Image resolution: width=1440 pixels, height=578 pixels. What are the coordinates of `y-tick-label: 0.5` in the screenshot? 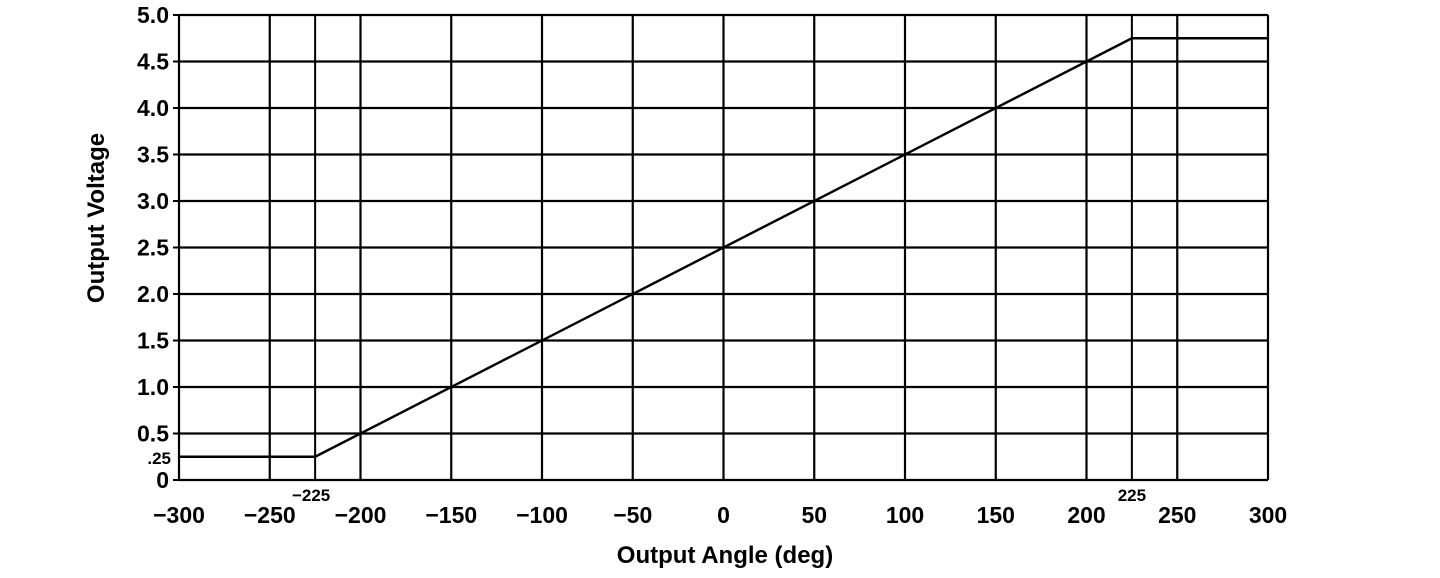 It's located at (153, 434).